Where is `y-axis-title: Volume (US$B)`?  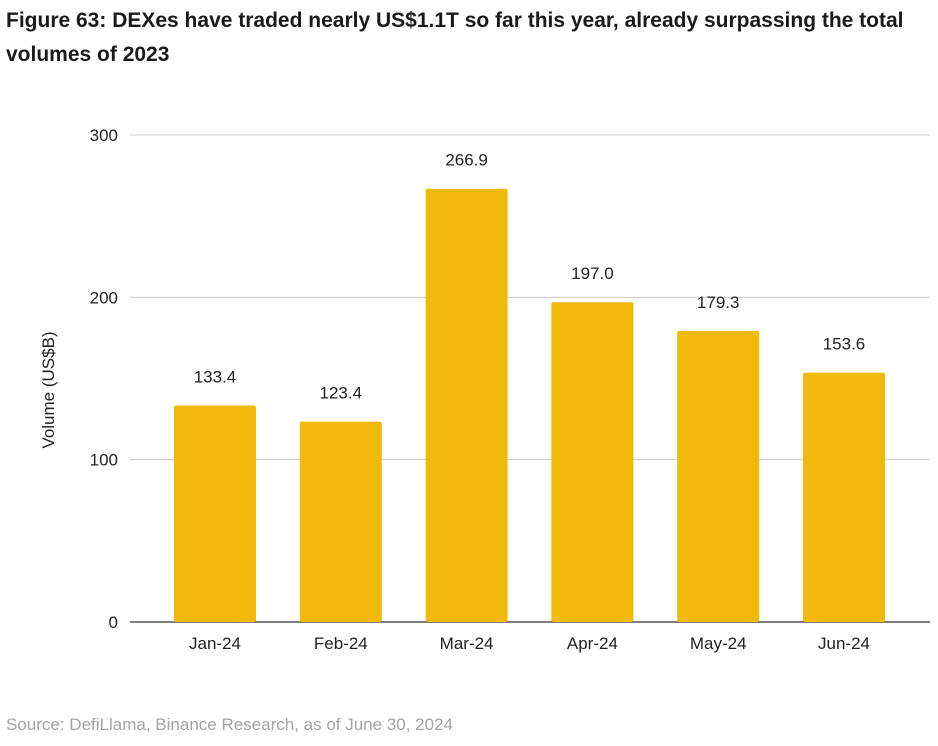 y-axis-title: Volume (US$B) is located at coordinates (48, 389).